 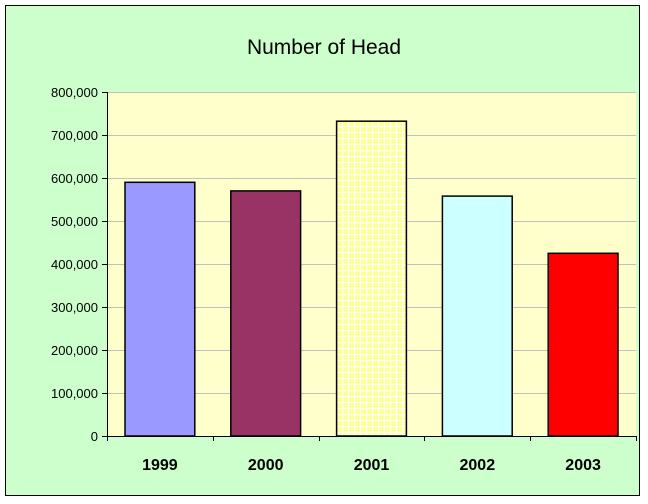 I want to click on y-tick-label: 300,000, so click(x=74, y=307).